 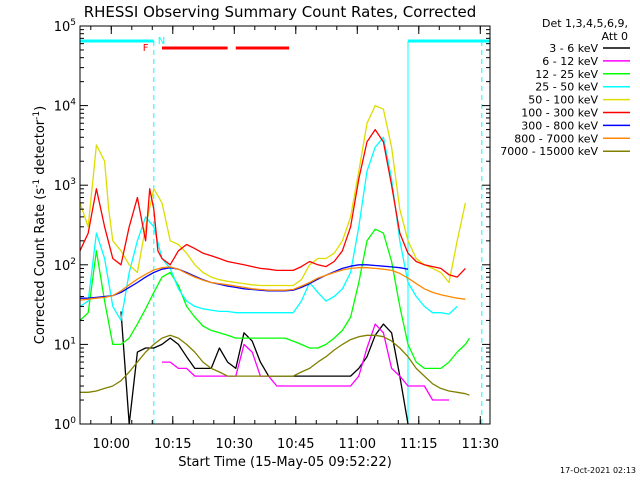 I want to click on y-tick-label-5: 10⁵, so click(x=65, y=26).